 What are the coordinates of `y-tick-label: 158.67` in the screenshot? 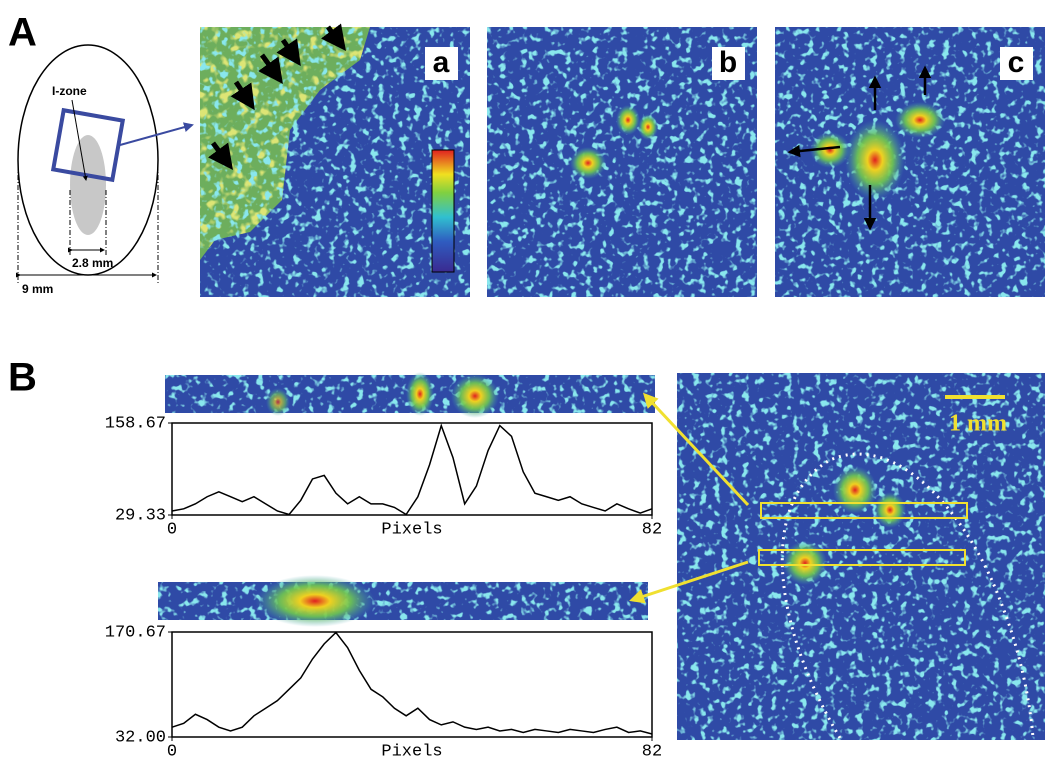 It's located at (135, 423).